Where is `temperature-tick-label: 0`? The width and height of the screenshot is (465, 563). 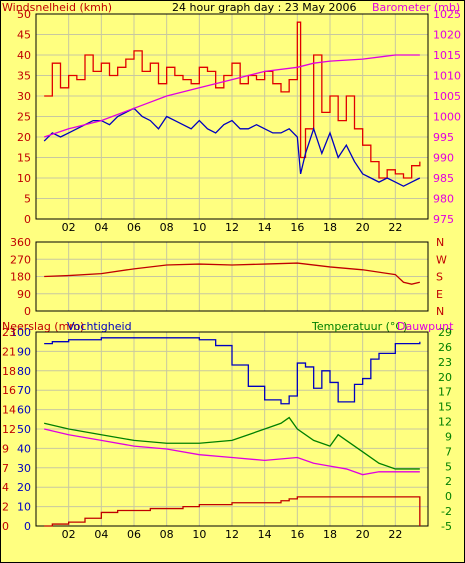
temperature-tick-label: 0 is located at coordinates (448, 496).